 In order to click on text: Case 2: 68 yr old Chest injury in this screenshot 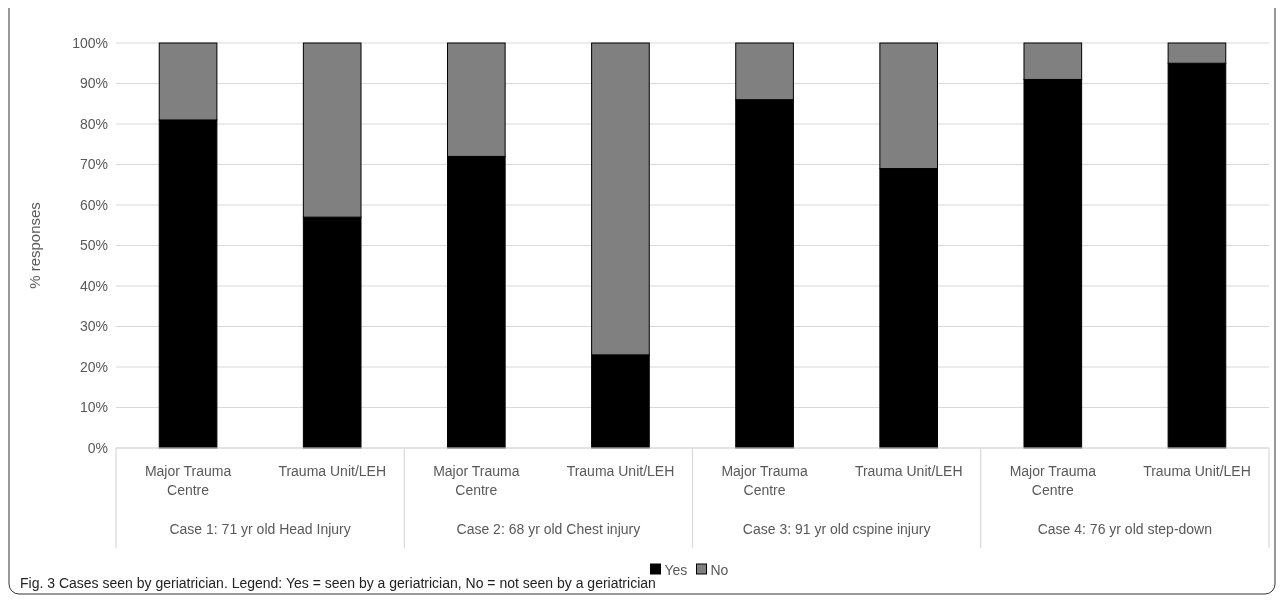, I will do `click(548, 529)`.